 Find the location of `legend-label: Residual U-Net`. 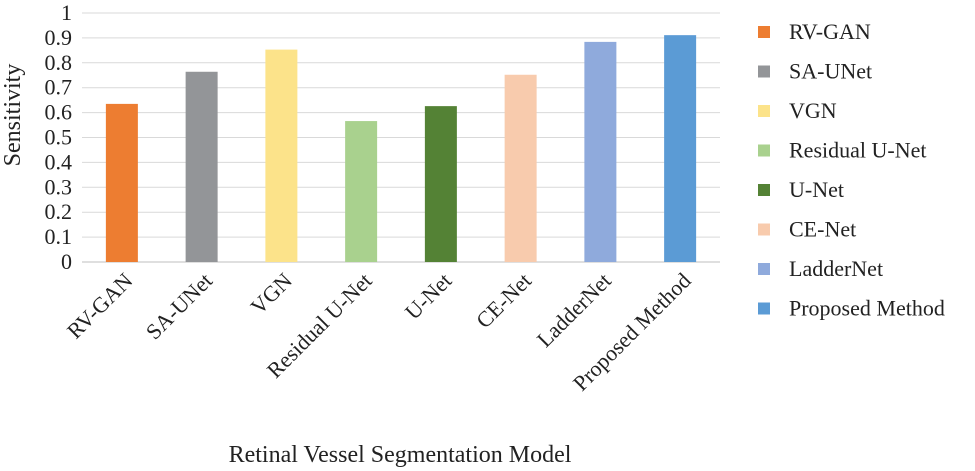

legend-label: Residual U-Net is located at coordinates (857, 150).